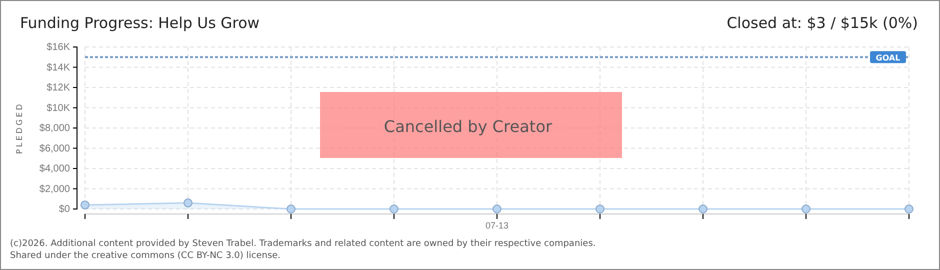  Describe the element at coordinates (58, 108) in the screenshot. I see `y-tick-label: $10K` at that location.